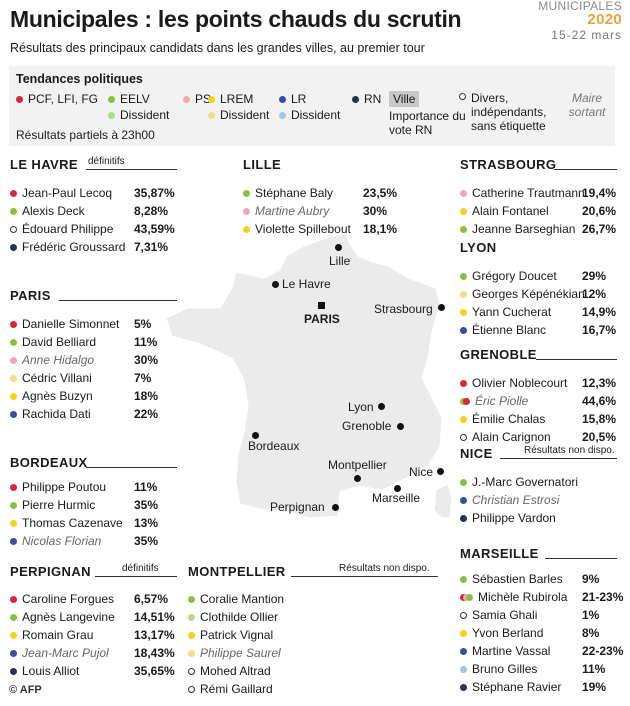 Image resolution: width=630 pixels, height=706 pixels. I want to click on legend-item-rn: RN, so click(366, 99).